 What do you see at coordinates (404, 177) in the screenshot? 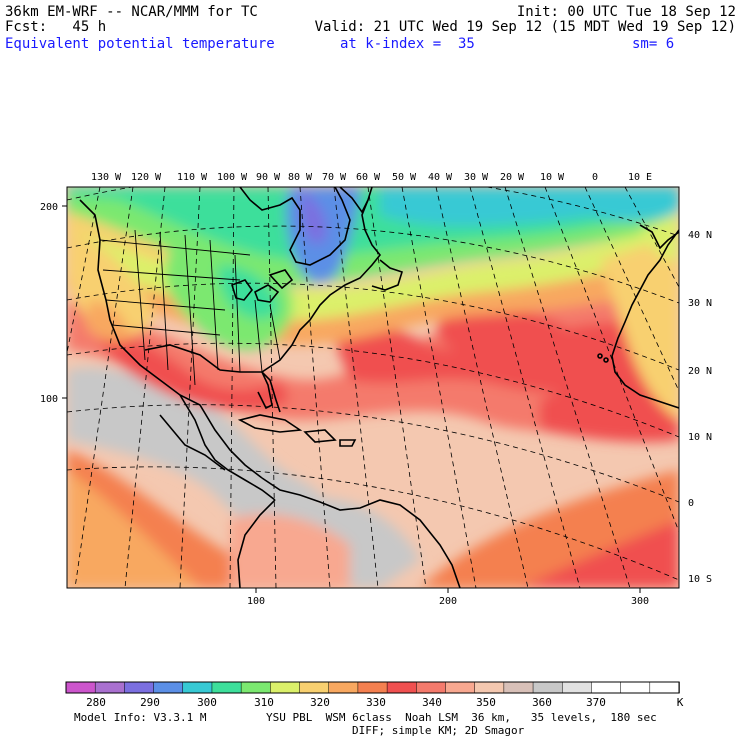
I see `lon-label: 50 W` at bounding box center [404, 177].